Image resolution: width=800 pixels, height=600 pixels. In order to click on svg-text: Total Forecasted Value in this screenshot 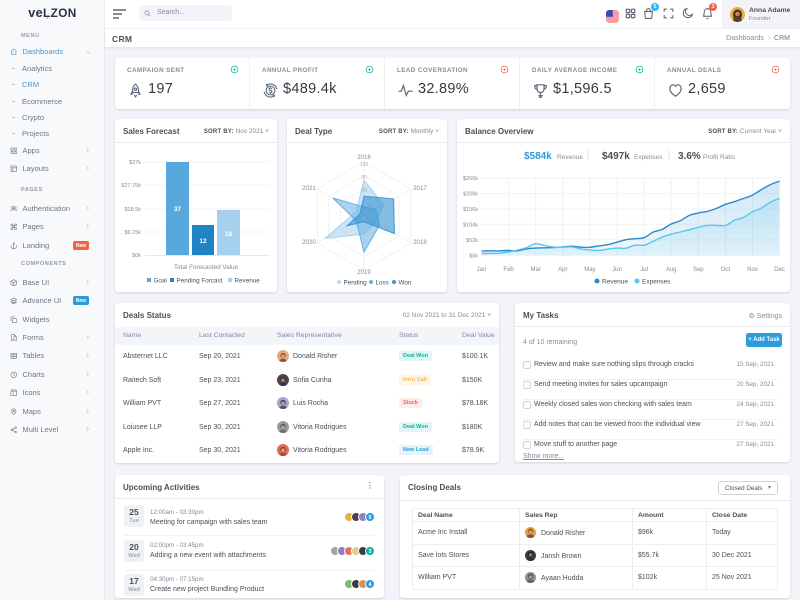, I will do `click(206, 267)`.